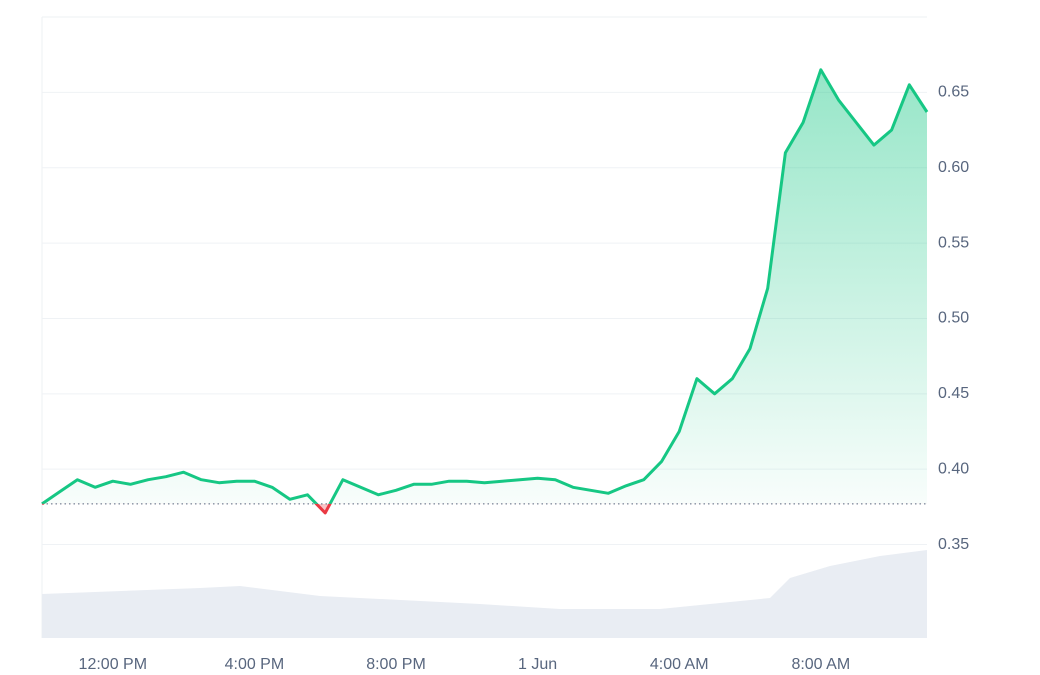 This screenshot has height=675, width=1040. I want to click on y-tick-label: 0.60, so click(953, 167).